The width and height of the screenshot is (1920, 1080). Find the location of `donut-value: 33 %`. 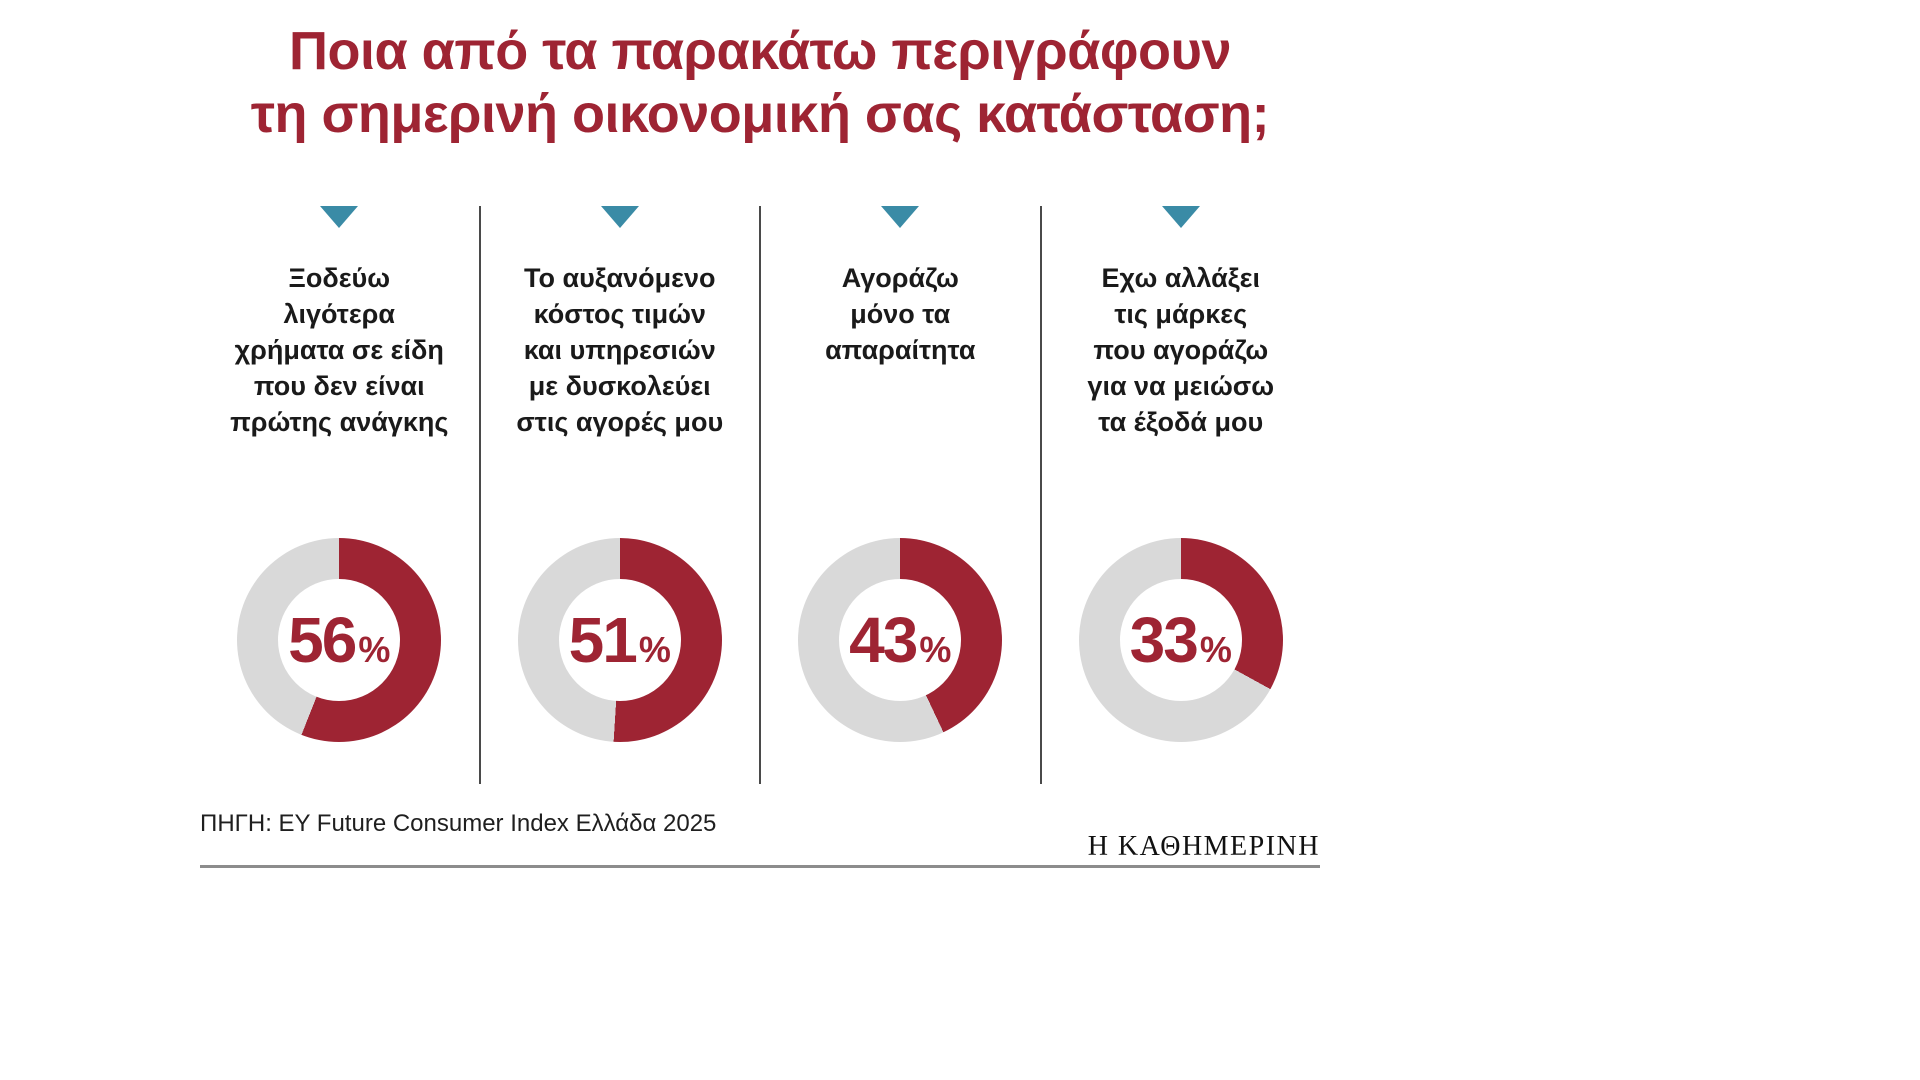

donut-value: 33 % is located at coordinates (1181, 640).